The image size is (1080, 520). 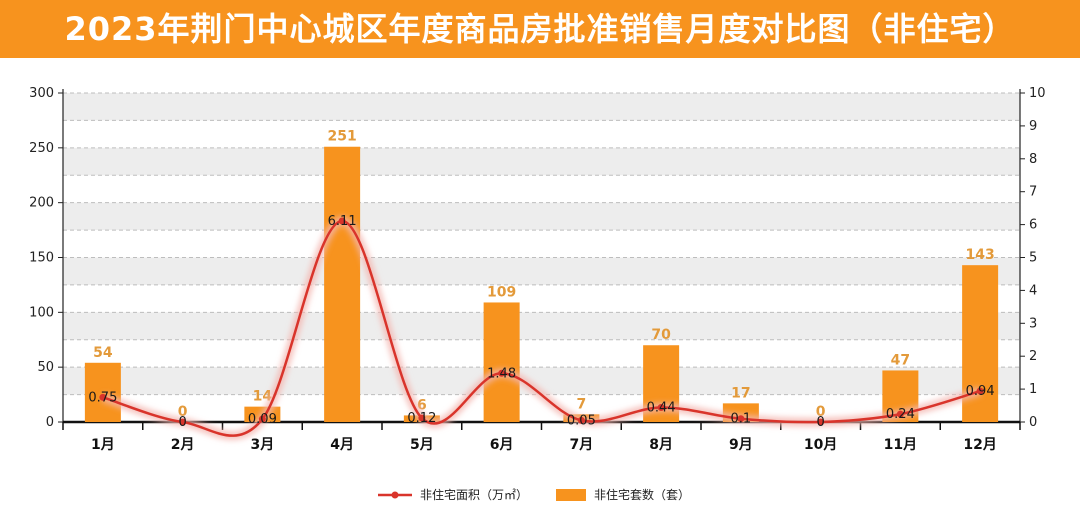 I want to click on y-right-tick-label: 6, so click(x=1033, y=225).